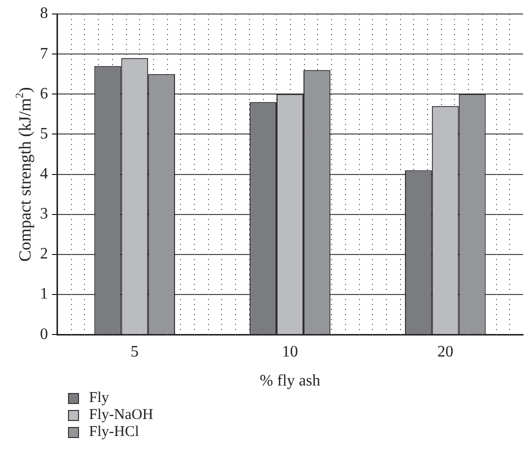 Image resolution: width=525 pixels, height=457 pixels. I want to click on legend-label: Fly, so click(99, 398).